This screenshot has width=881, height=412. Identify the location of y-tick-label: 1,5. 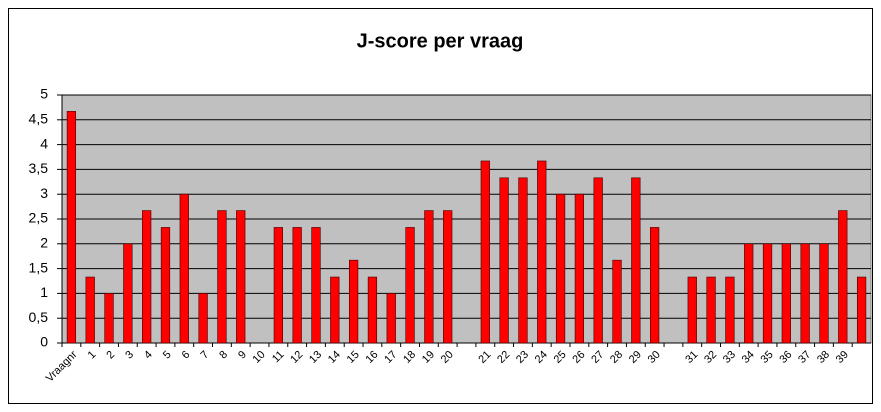
(39, 267).